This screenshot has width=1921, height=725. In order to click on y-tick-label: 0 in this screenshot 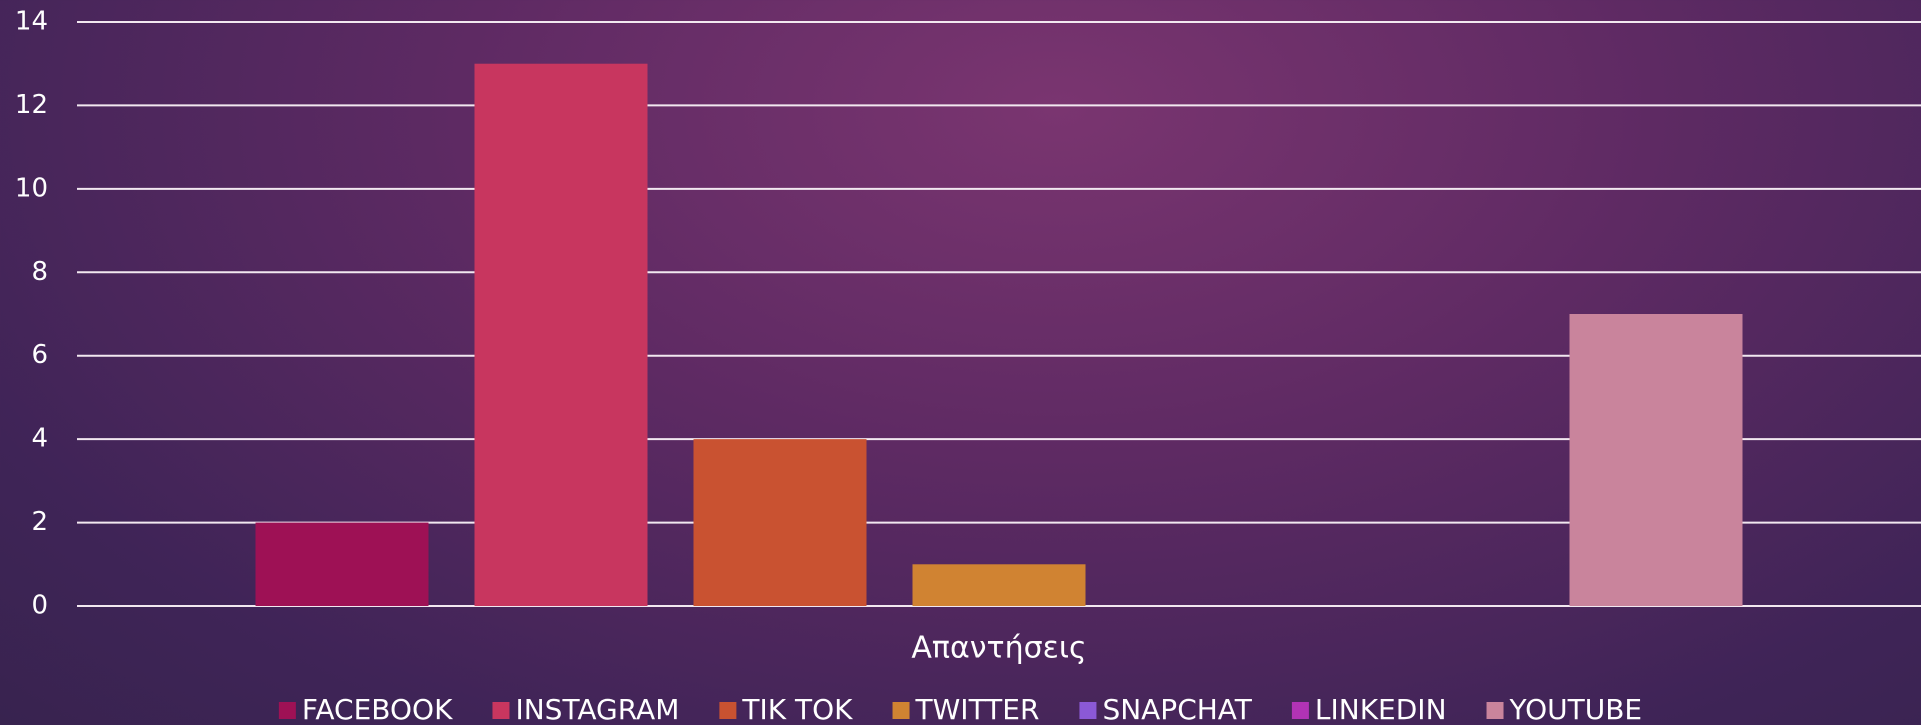, I will do `click(39, 606)`.